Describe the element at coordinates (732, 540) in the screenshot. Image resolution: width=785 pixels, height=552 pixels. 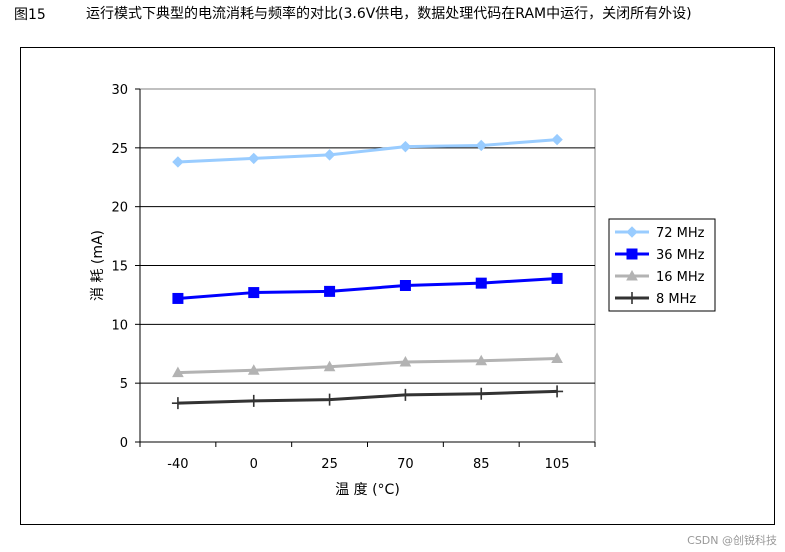
I see `watermark: CSDN @创锐科技` at that location.